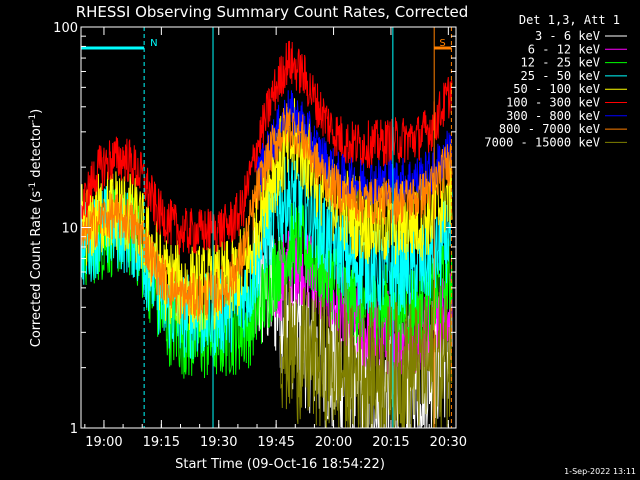 Image resolution: width=640 pixels, height=480 pixels. Describe the element at coordinates (280, 464) in the screenshot. I see `x-axis-label: Start Time (09-Oct-16 18:54:22)` at that location.